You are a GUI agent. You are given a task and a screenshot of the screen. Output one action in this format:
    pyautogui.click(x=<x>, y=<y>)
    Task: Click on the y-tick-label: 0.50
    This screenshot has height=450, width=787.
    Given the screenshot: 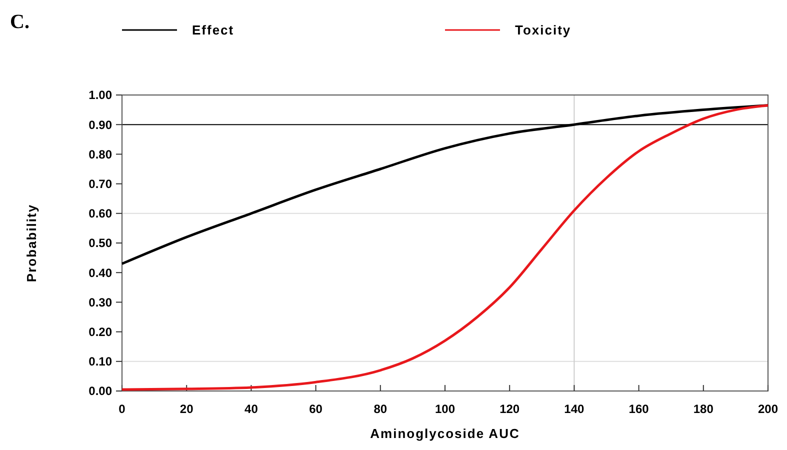 What is the action you would take?
    pyautogui.click(x=100, y=243)
    